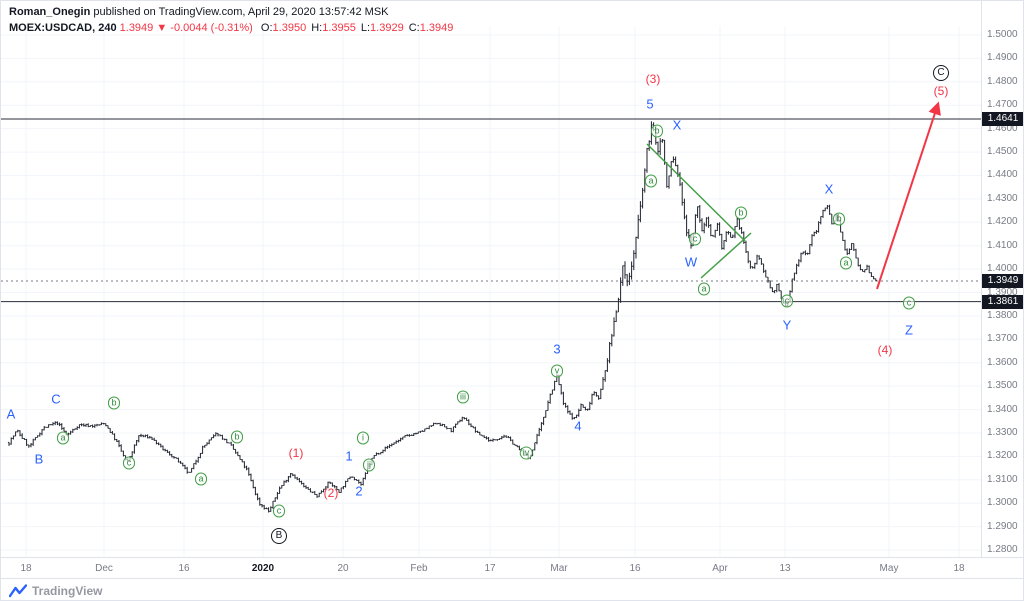 Image resolution: width=1024 pixels, height=601 pixels. Describe the element at coordinates (317, 28) in the screenshot. I see `ohlc-label: H:` at that location.